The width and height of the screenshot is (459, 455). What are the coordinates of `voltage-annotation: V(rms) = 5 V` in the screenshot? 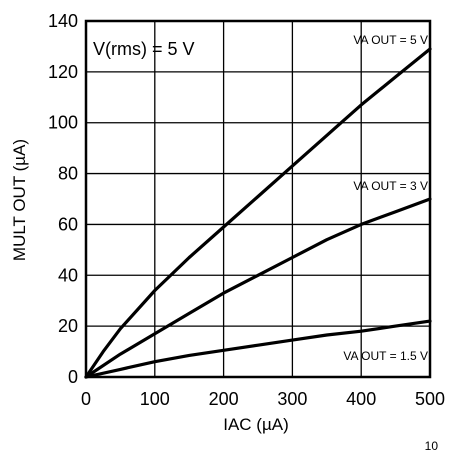 It's located at (144, 49).